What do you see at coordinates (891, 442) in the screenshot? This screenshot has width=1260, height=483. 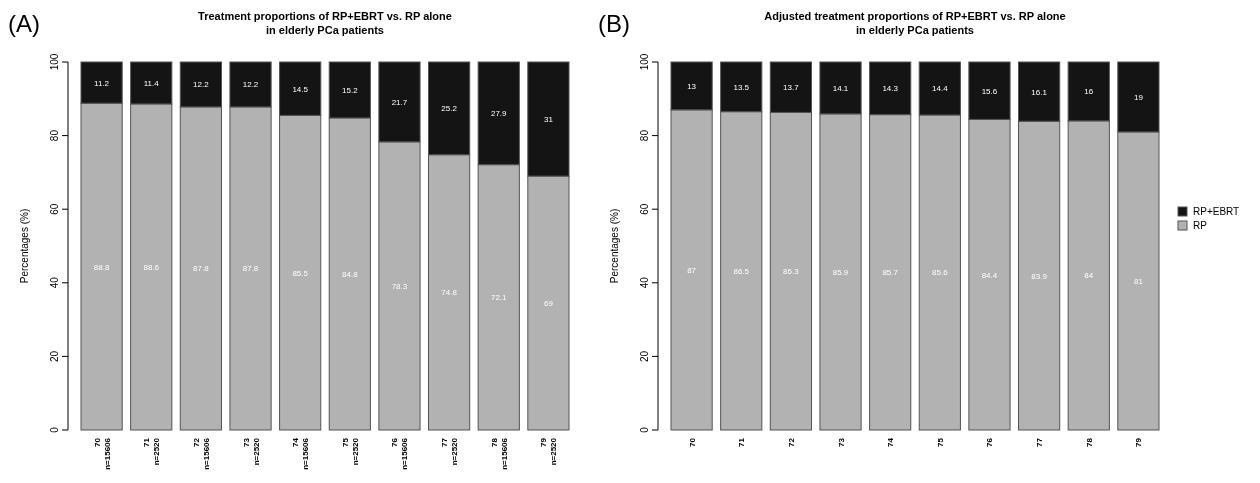 I see `x-tick-label: 74` at bounding box center [891, 442].